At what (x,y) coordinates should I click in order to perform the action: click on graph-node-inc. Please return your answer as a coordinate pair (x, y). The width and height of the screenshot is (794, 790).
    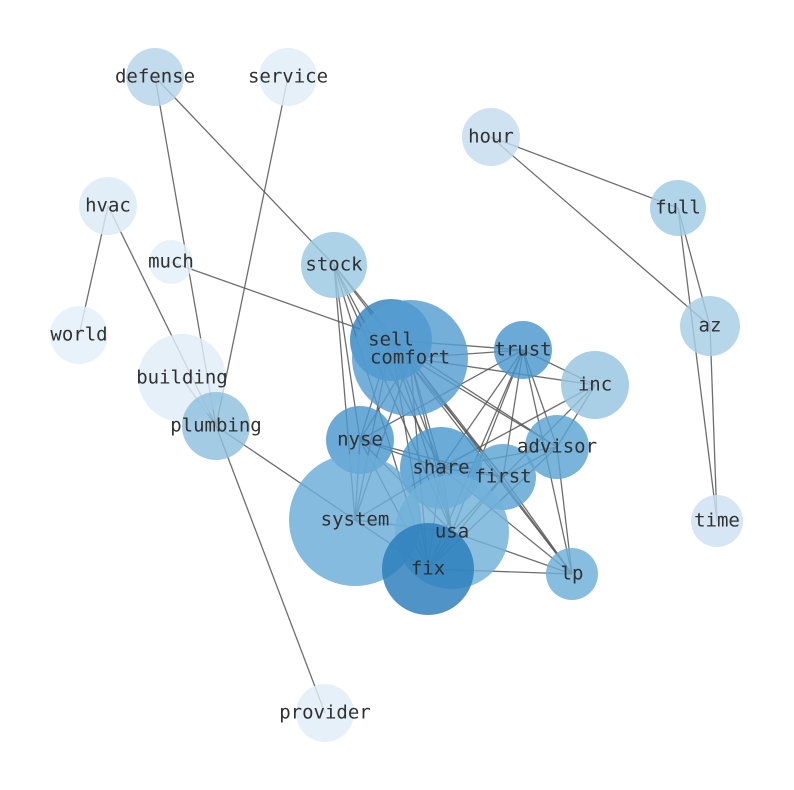
    Looking at the image, I should click on (595, 385).